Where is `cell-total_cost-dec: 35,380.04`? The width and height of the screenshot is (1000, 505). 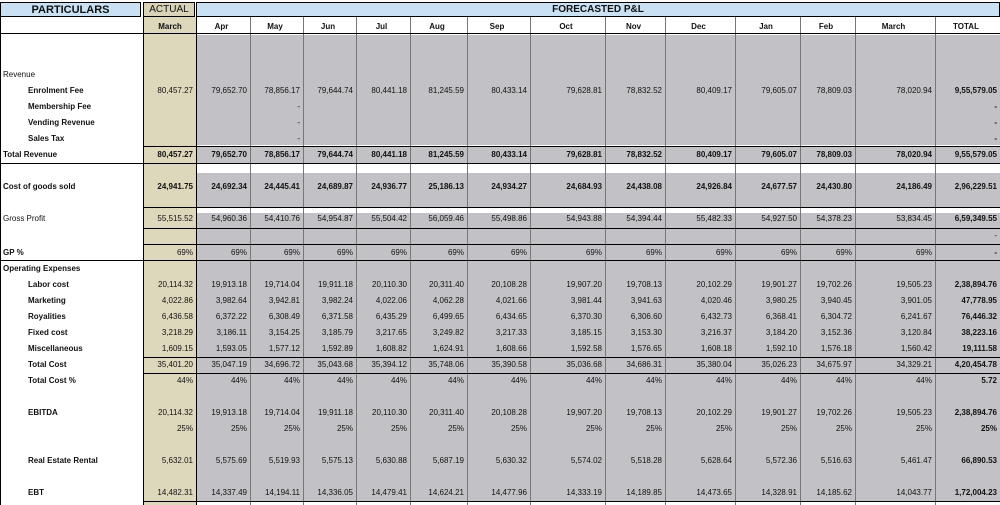 cell-total_cost-dec: 35,380.04 is located at coordinates (714, 364).